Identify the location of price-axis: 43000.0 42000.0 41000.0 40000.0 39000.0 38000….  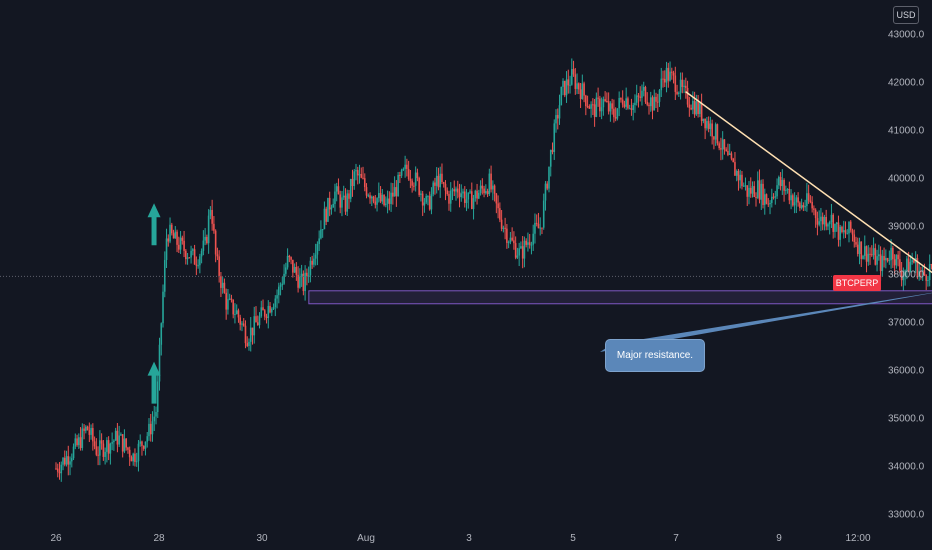
(906, 275).